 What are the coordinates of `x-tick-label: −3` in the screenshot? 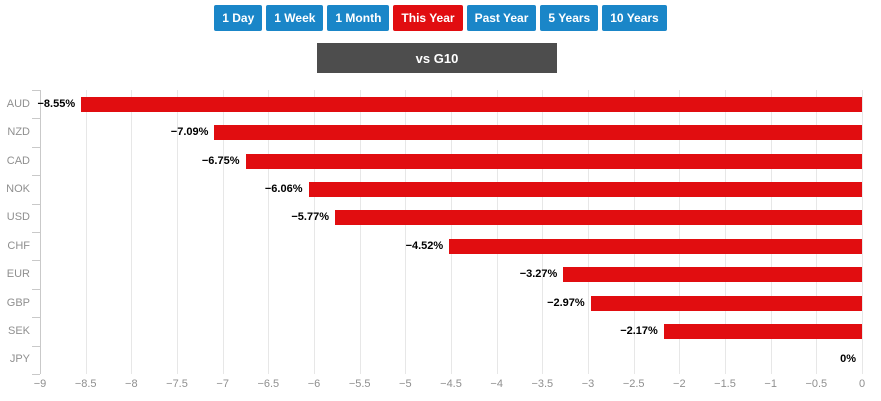 It's located at (588, 384).